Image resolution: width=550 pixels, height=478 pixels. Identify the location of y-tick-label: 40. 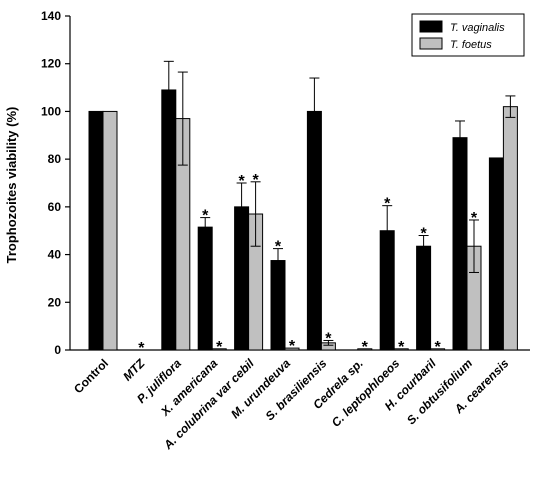
(55, 255).